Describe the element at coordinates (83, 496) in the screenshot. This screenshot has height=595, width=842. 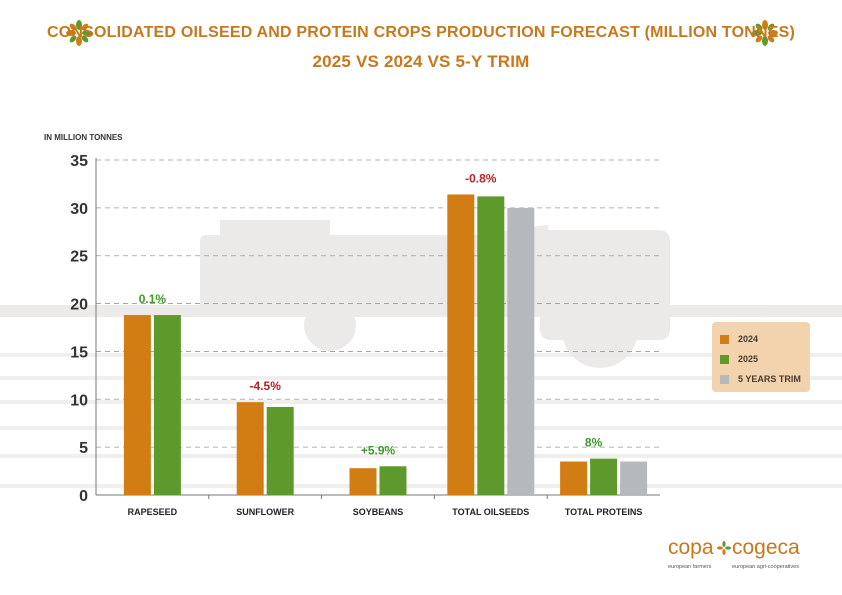
I see `y-tick-label: 0` at that location.